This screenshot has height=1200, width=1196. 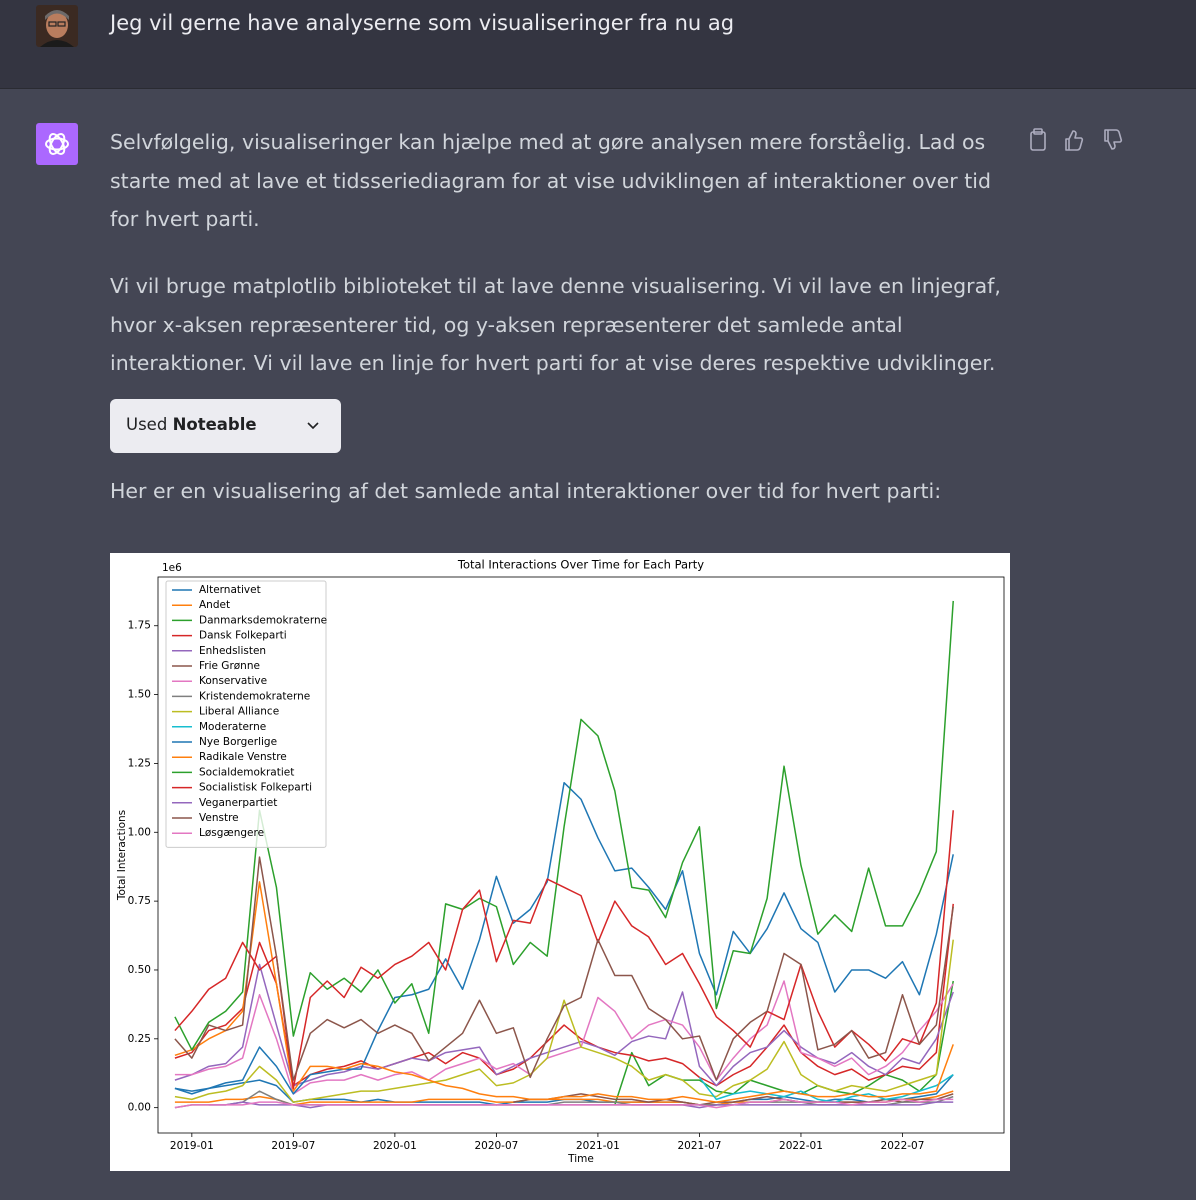 I want to click on x-tick-label: 2019-01, so click(x=192, y=1146).